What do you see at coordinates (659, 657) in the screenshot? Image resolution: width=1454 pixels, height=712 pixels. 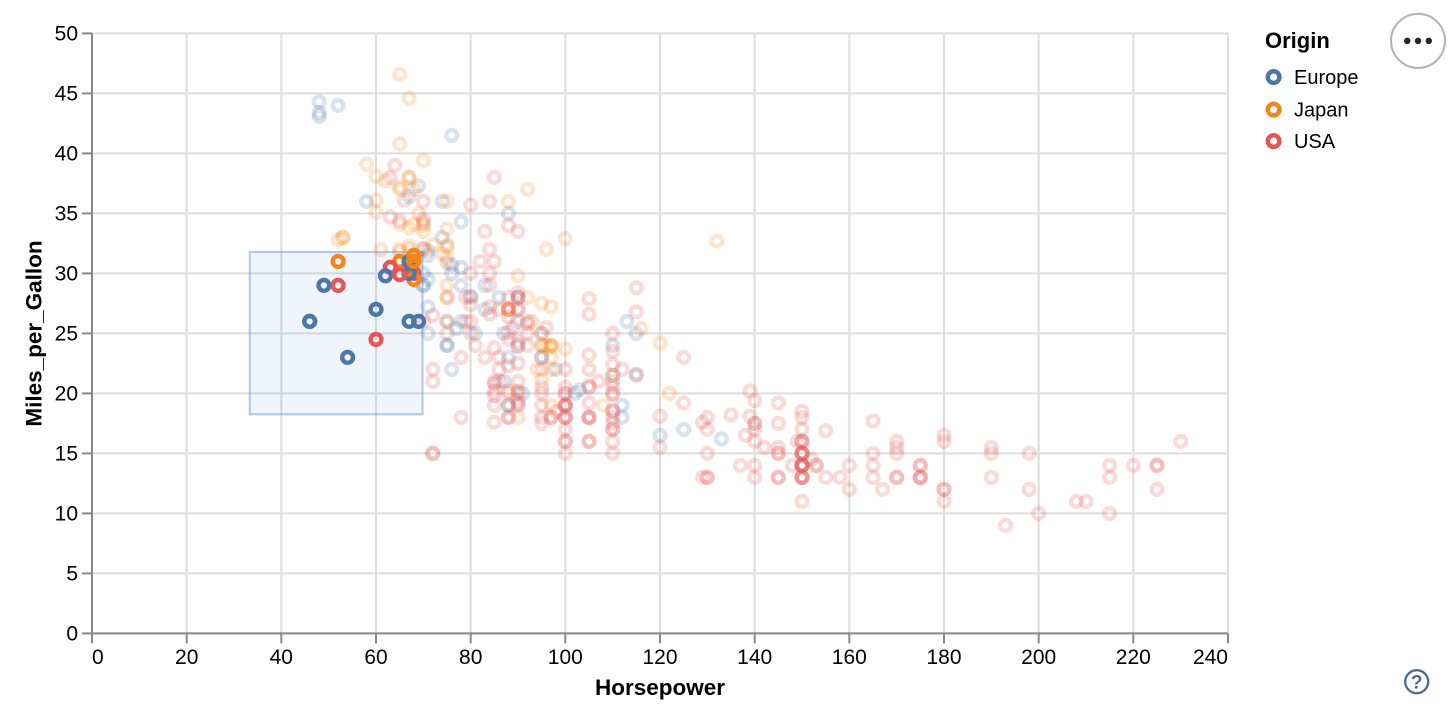 I see `svg-text: 120` at bounding box center [659, 657].